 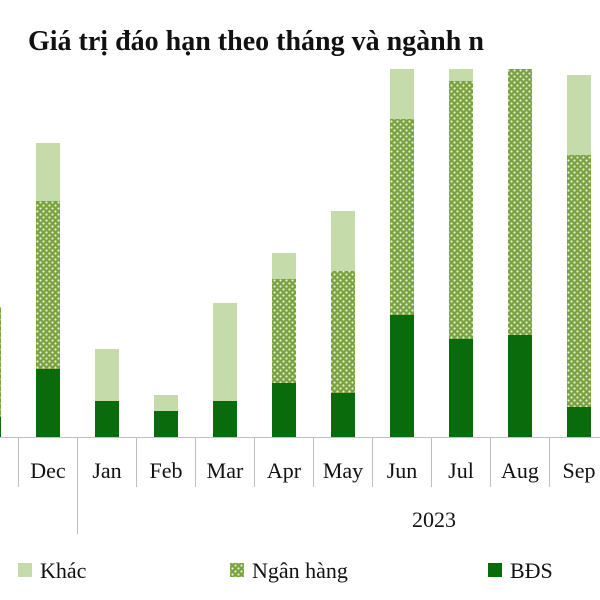 I want to click on x-tick-label: Feb, so click(x=166, y=470).